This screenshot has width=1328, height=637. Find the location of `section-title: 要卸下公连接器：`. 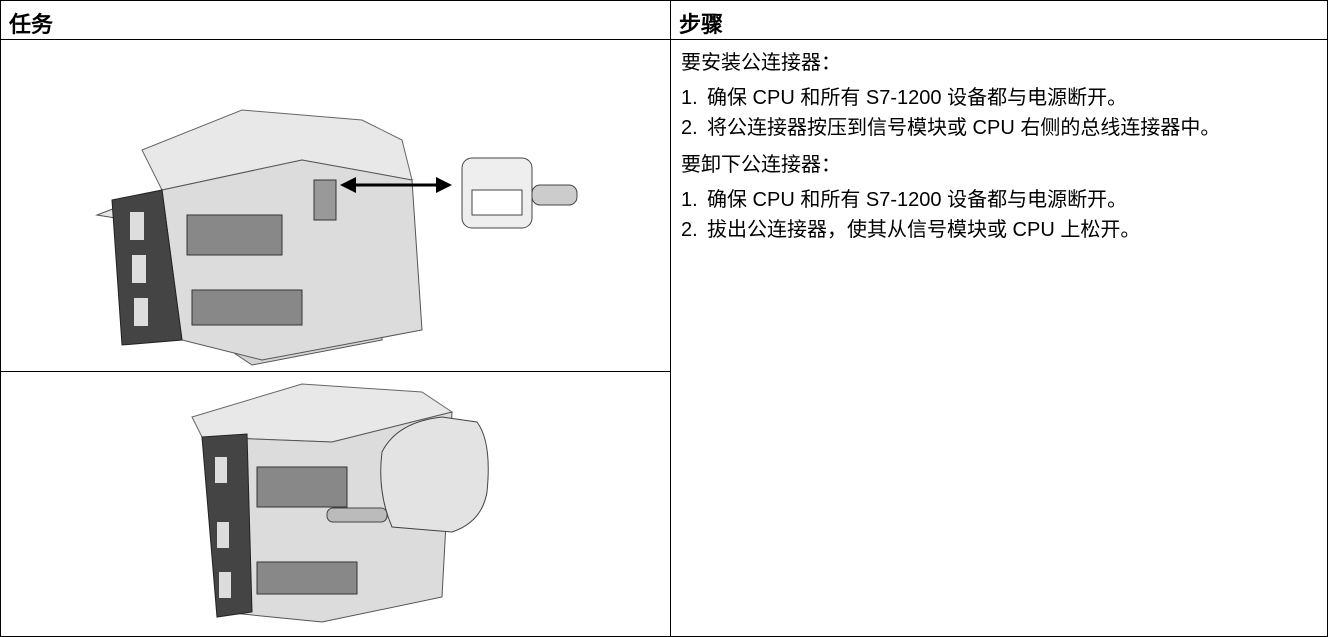

section-title: 要卸下公连接器： is located at coordinates (761, 165).